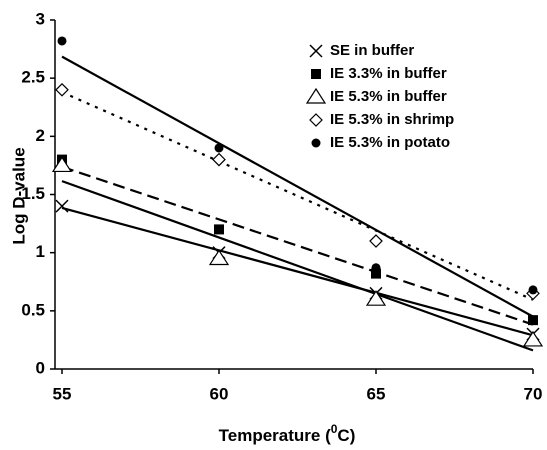 The height and width of the screenshot is (450, 547). I want to click on y-tick-label: 2.5, so click(33, 77).